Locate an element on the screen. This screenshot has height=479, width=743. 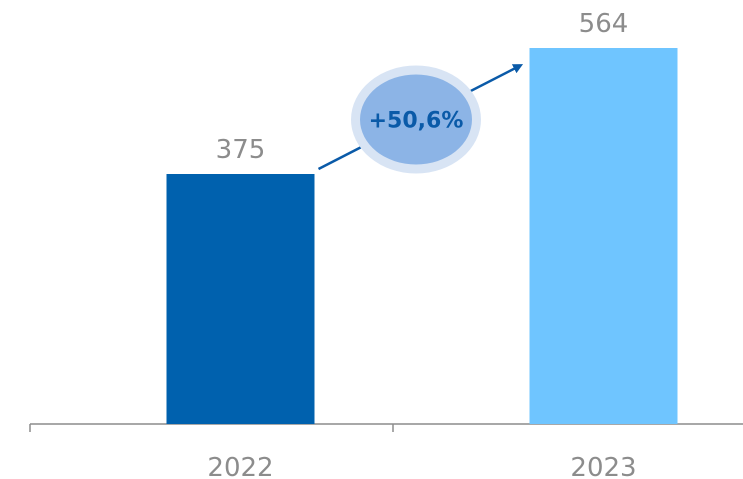
growth-bubble is located at coordinates (416, 119).